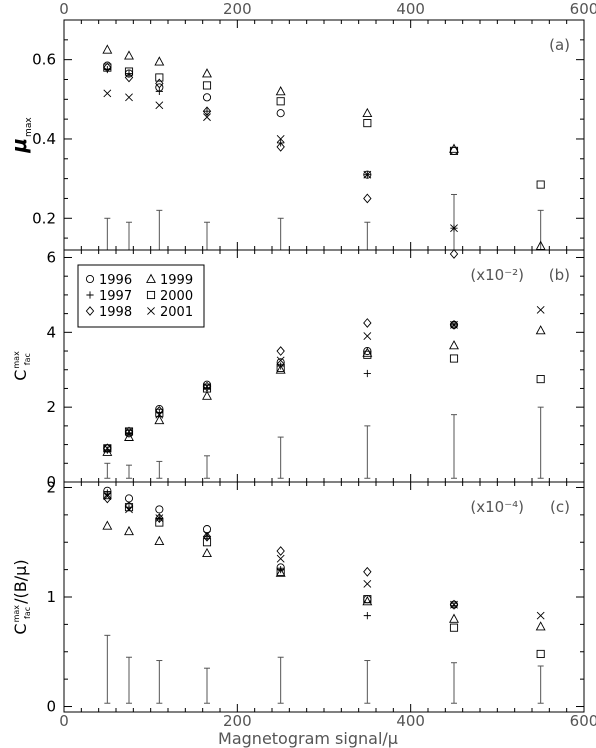  I want to click on legend-label-1996: 1996, so click(115, 280).